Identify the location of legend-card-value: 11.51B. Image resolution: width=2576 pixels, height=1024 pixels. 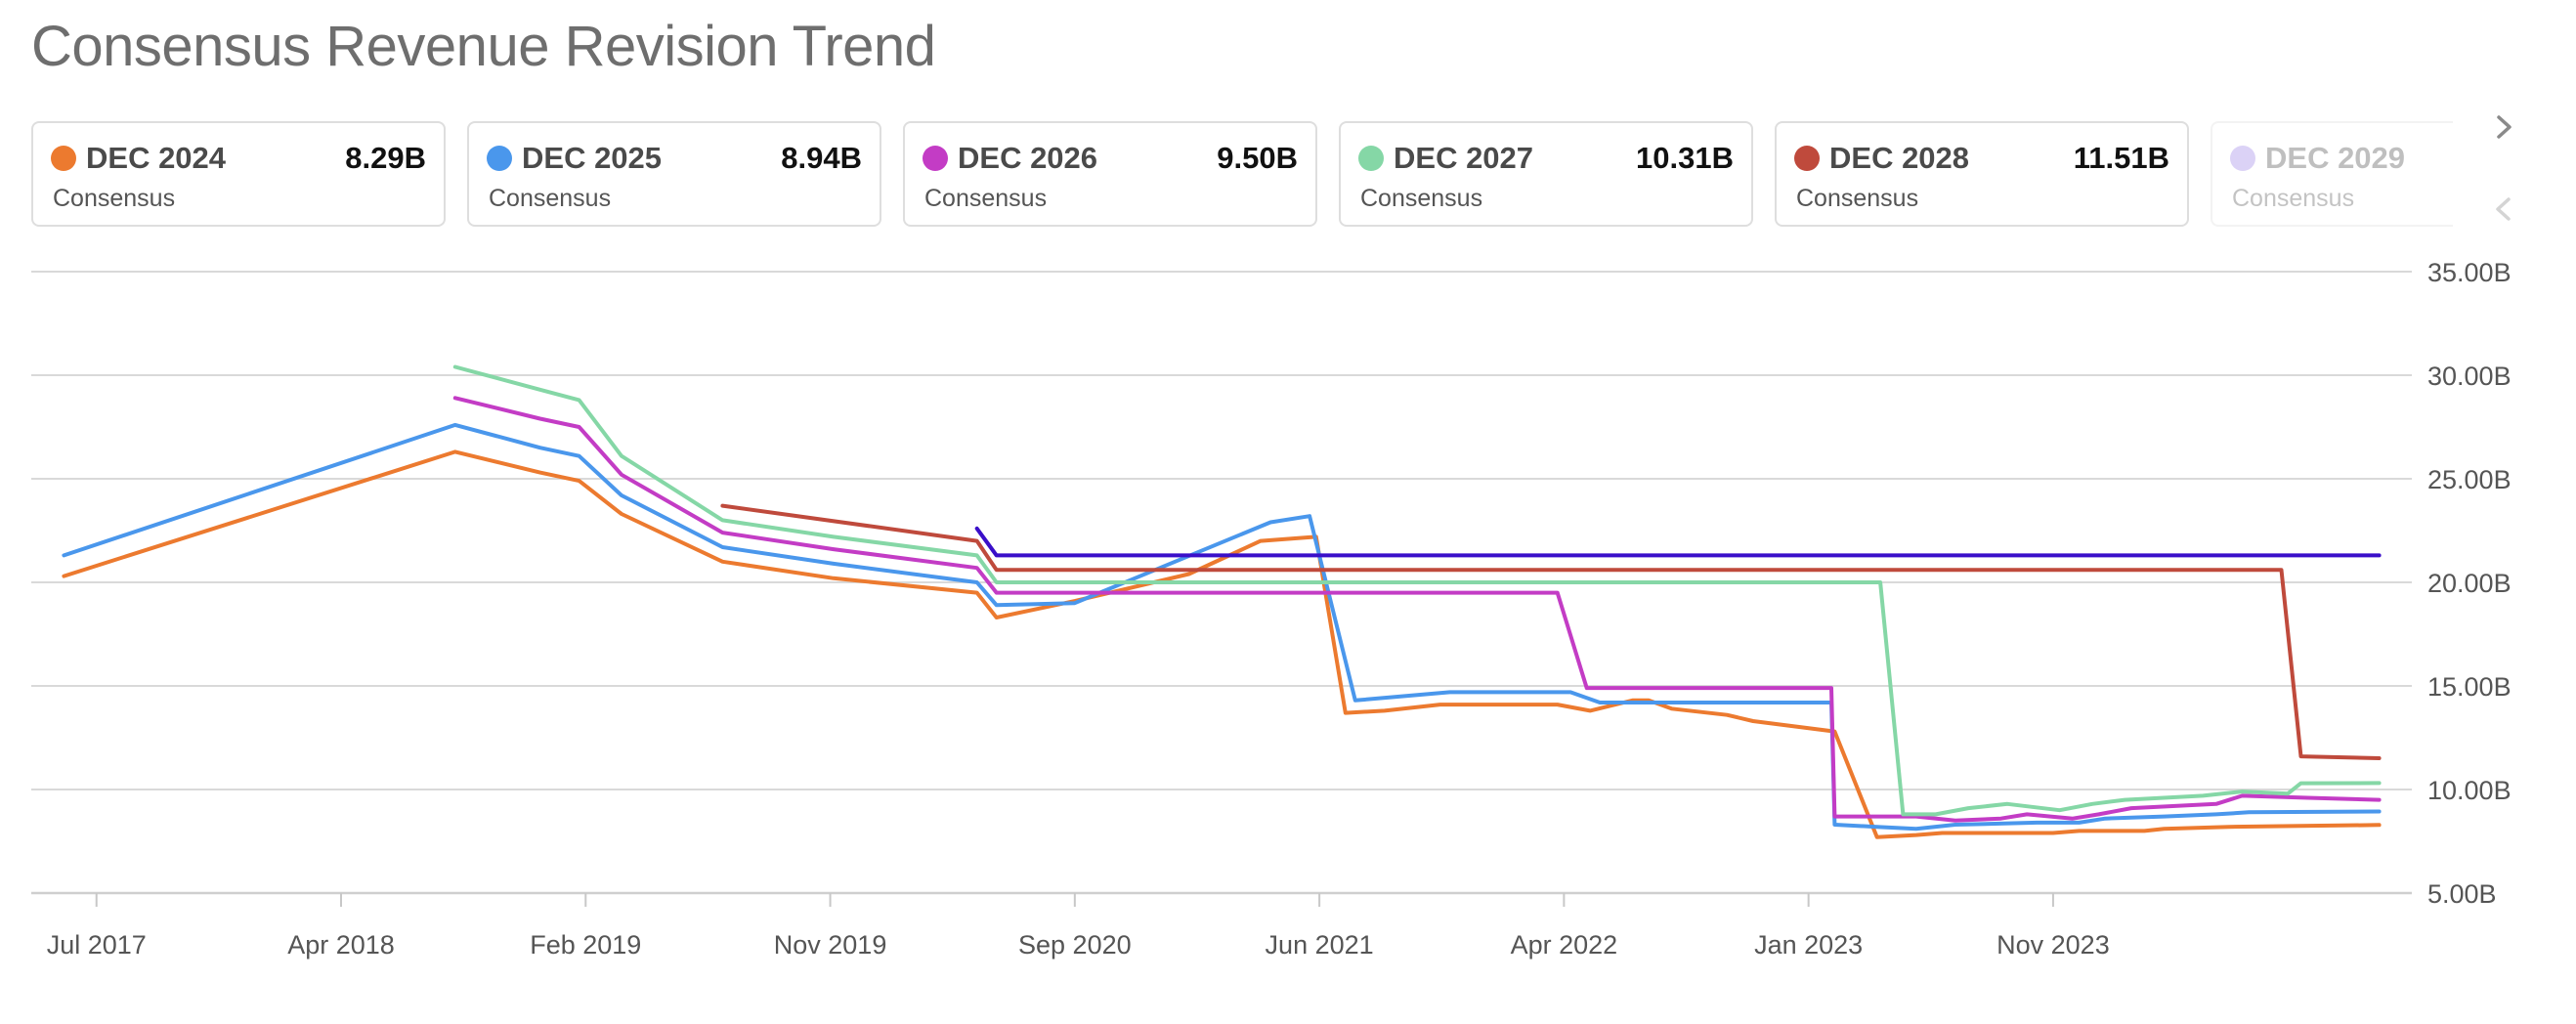
(2121, 158).